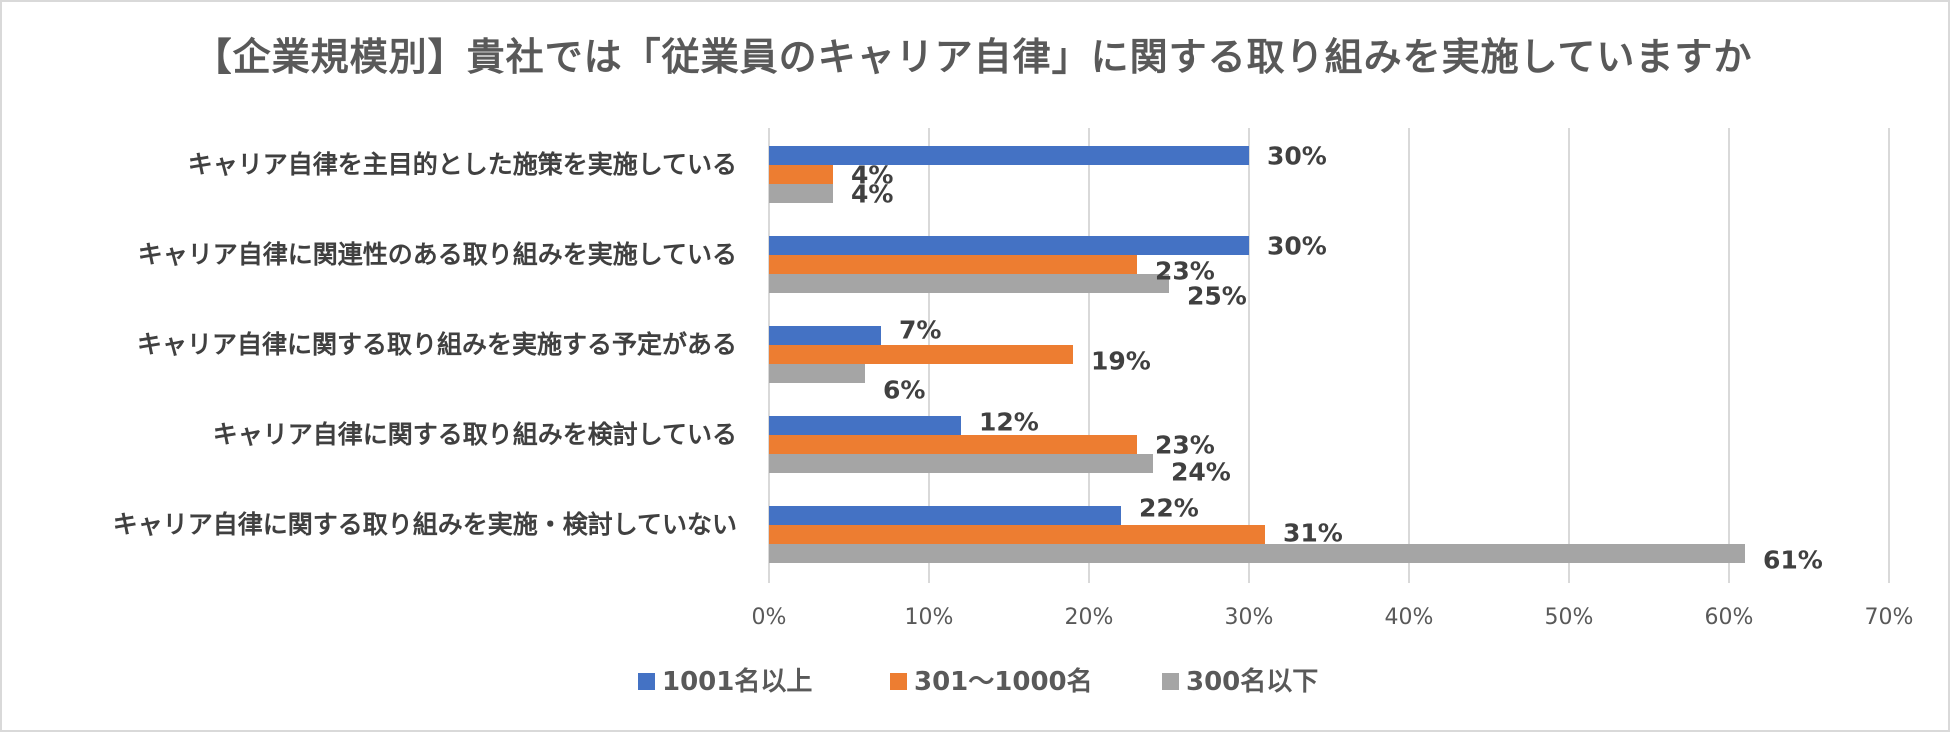  I want to click on data-label: 6%, so click(904, 390).